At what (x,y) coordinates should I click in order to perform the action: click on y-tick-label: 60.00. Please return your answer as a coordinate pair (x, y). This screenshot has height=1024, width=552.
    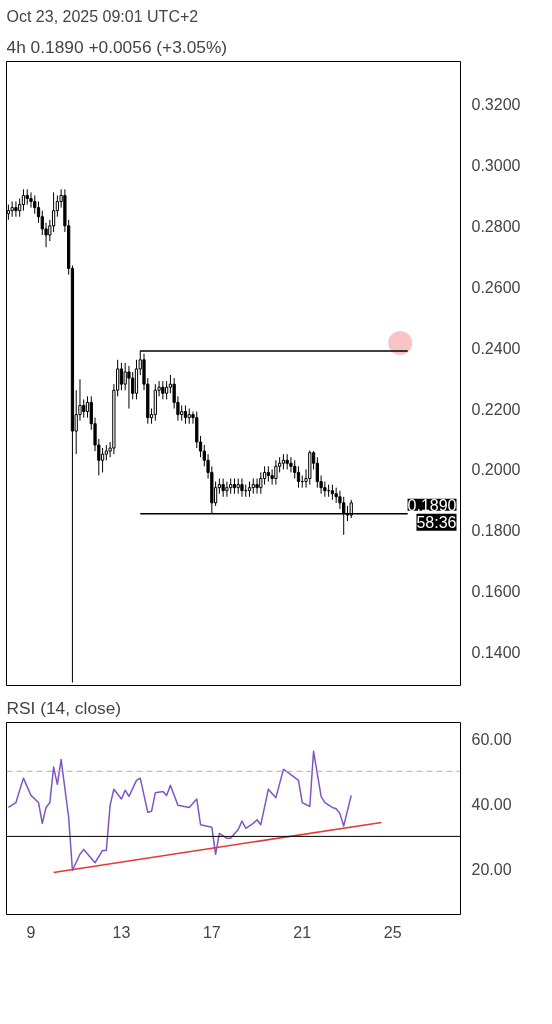
    Looking at the image, I should click on (491, 739).